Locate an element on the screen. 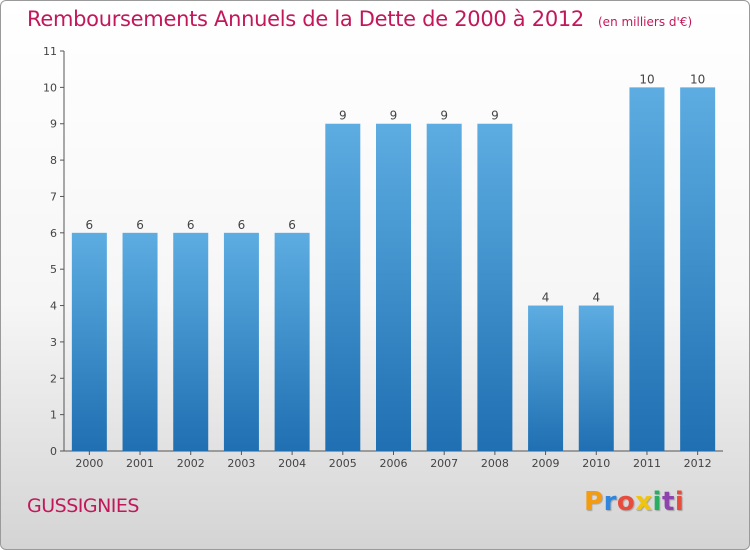 Image resolution: width=750 pixels, height=550 pixels. y-tick-label: 10 is located at coordinates (50, 87).